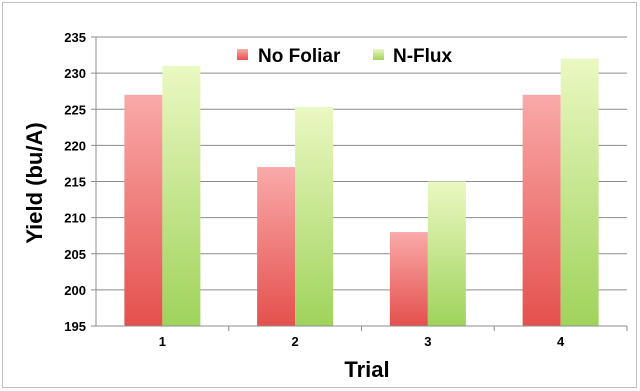 The height and width of the screenshot is (391, 640). What do you see at coordinates (427, 341) in the screenshot?
I see `x-tick-label: 3` at bounding box center [427, 341].